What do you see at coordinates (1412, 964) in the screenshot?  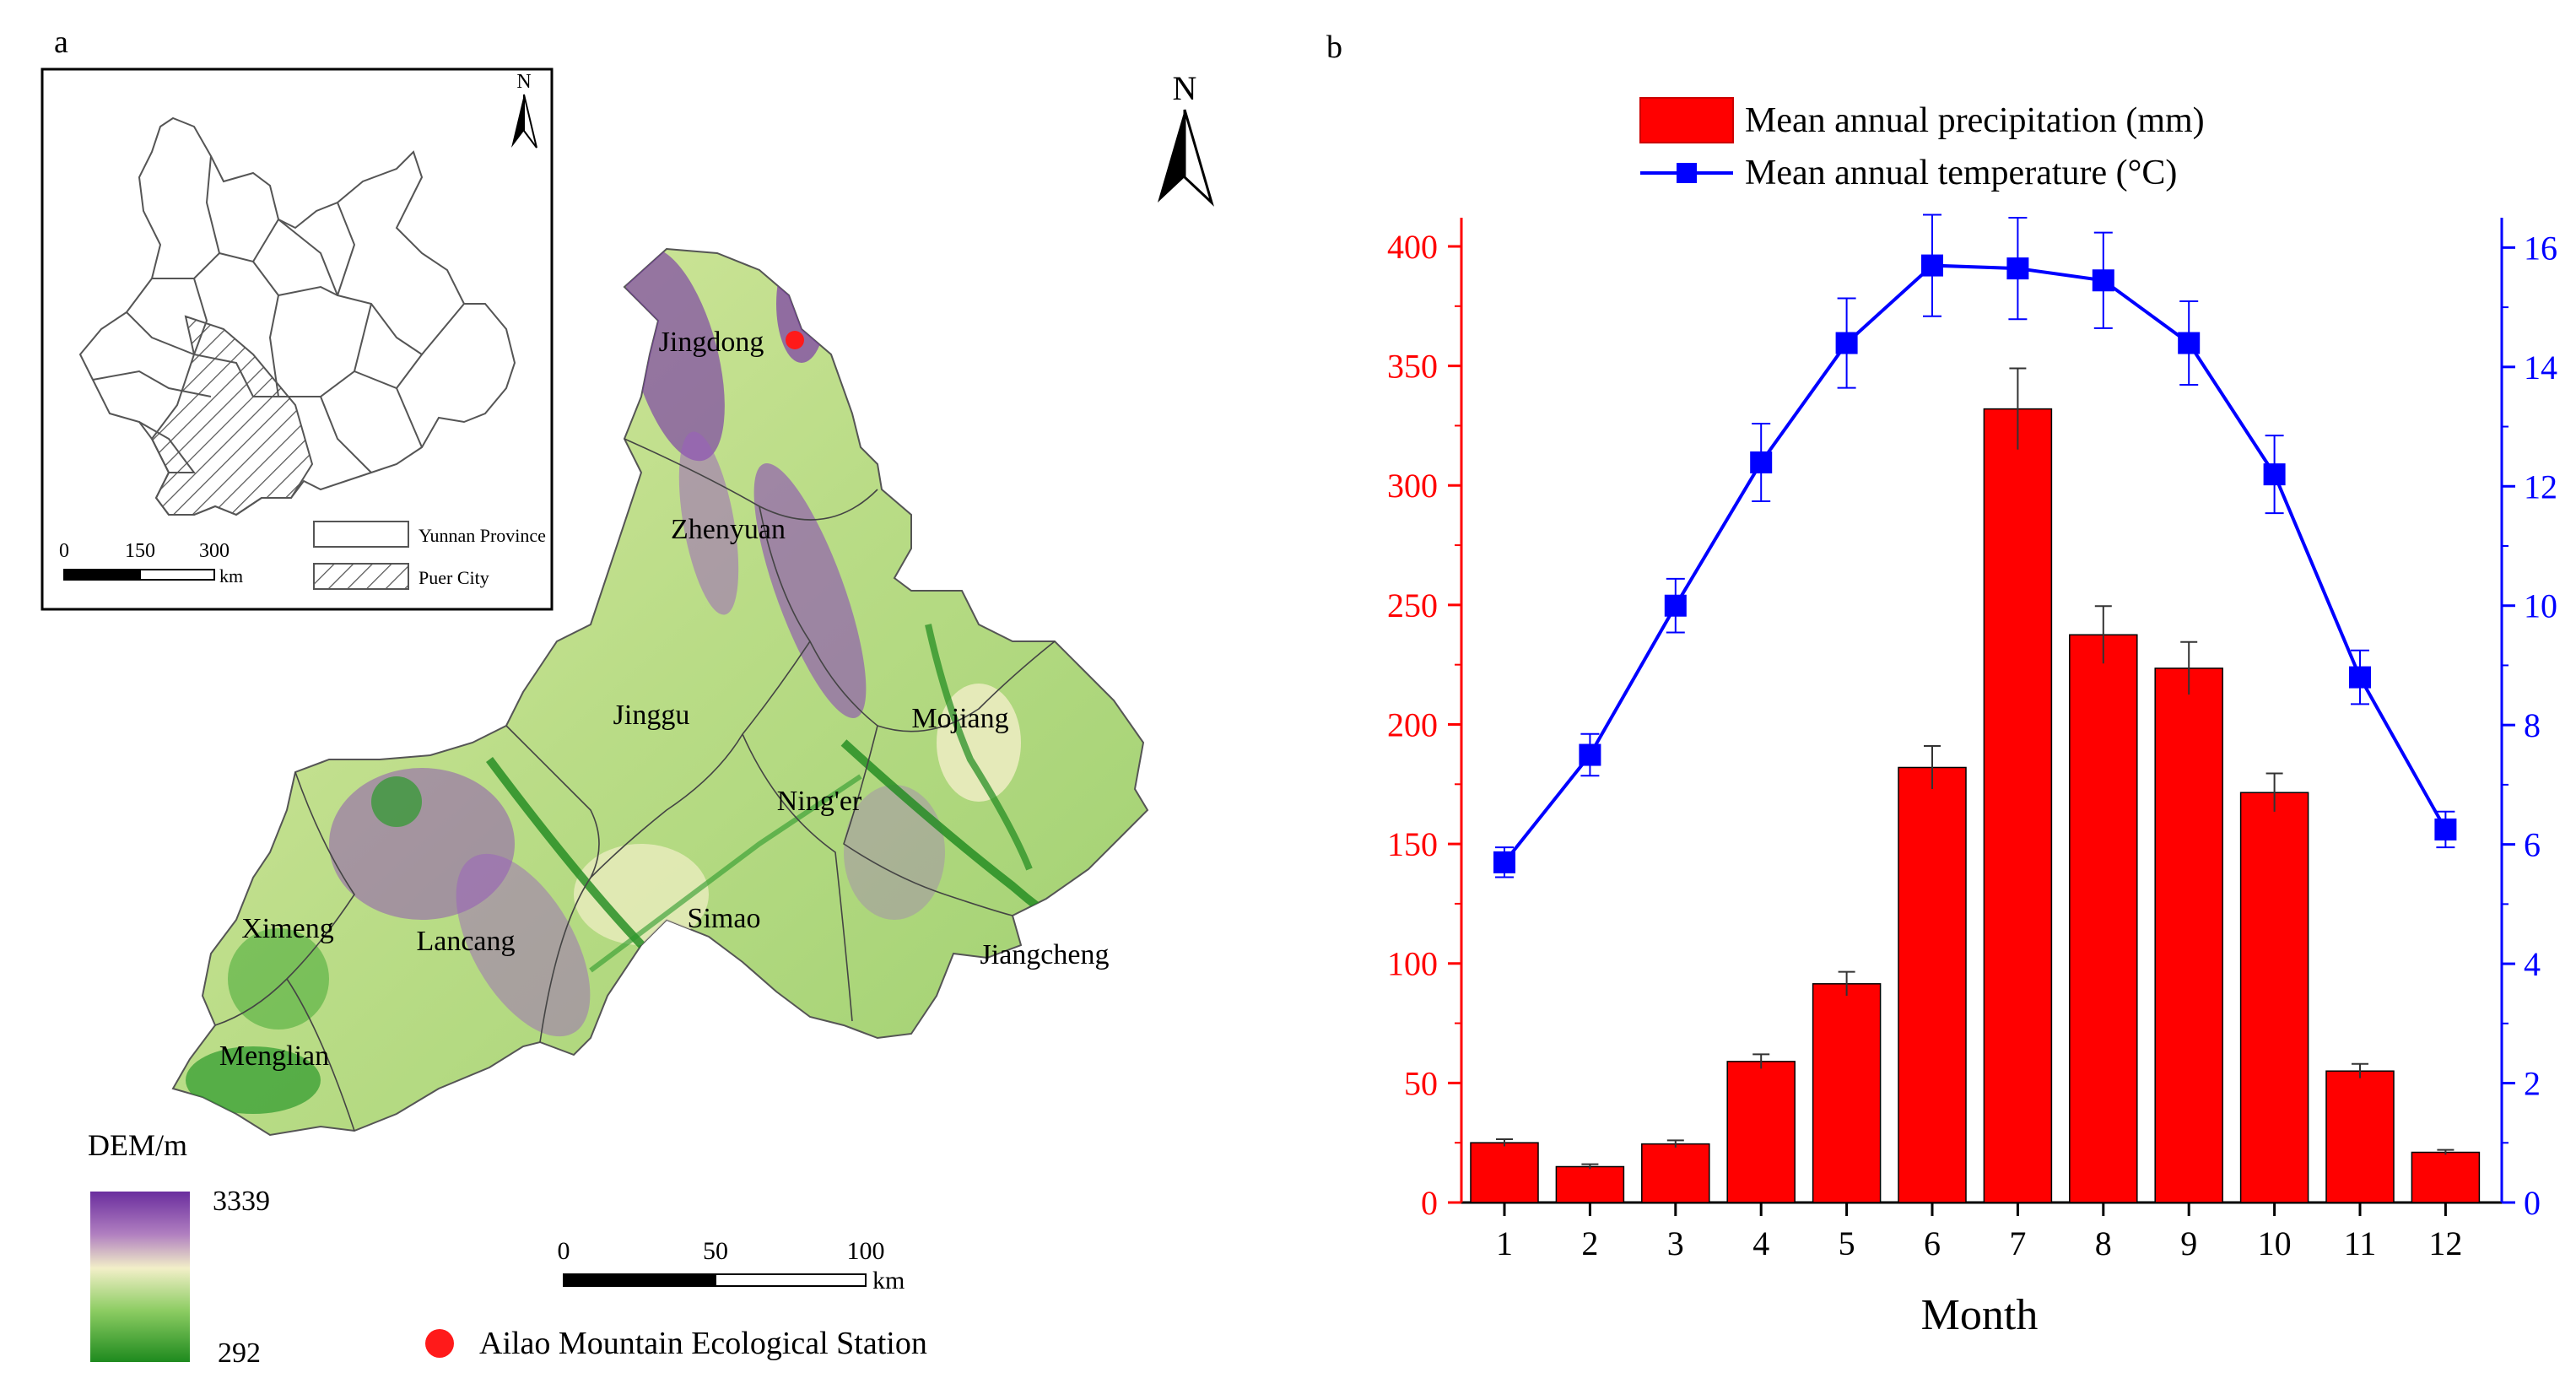 I see `y-left-tick-label: 100` at bounding box center [1412, 964].